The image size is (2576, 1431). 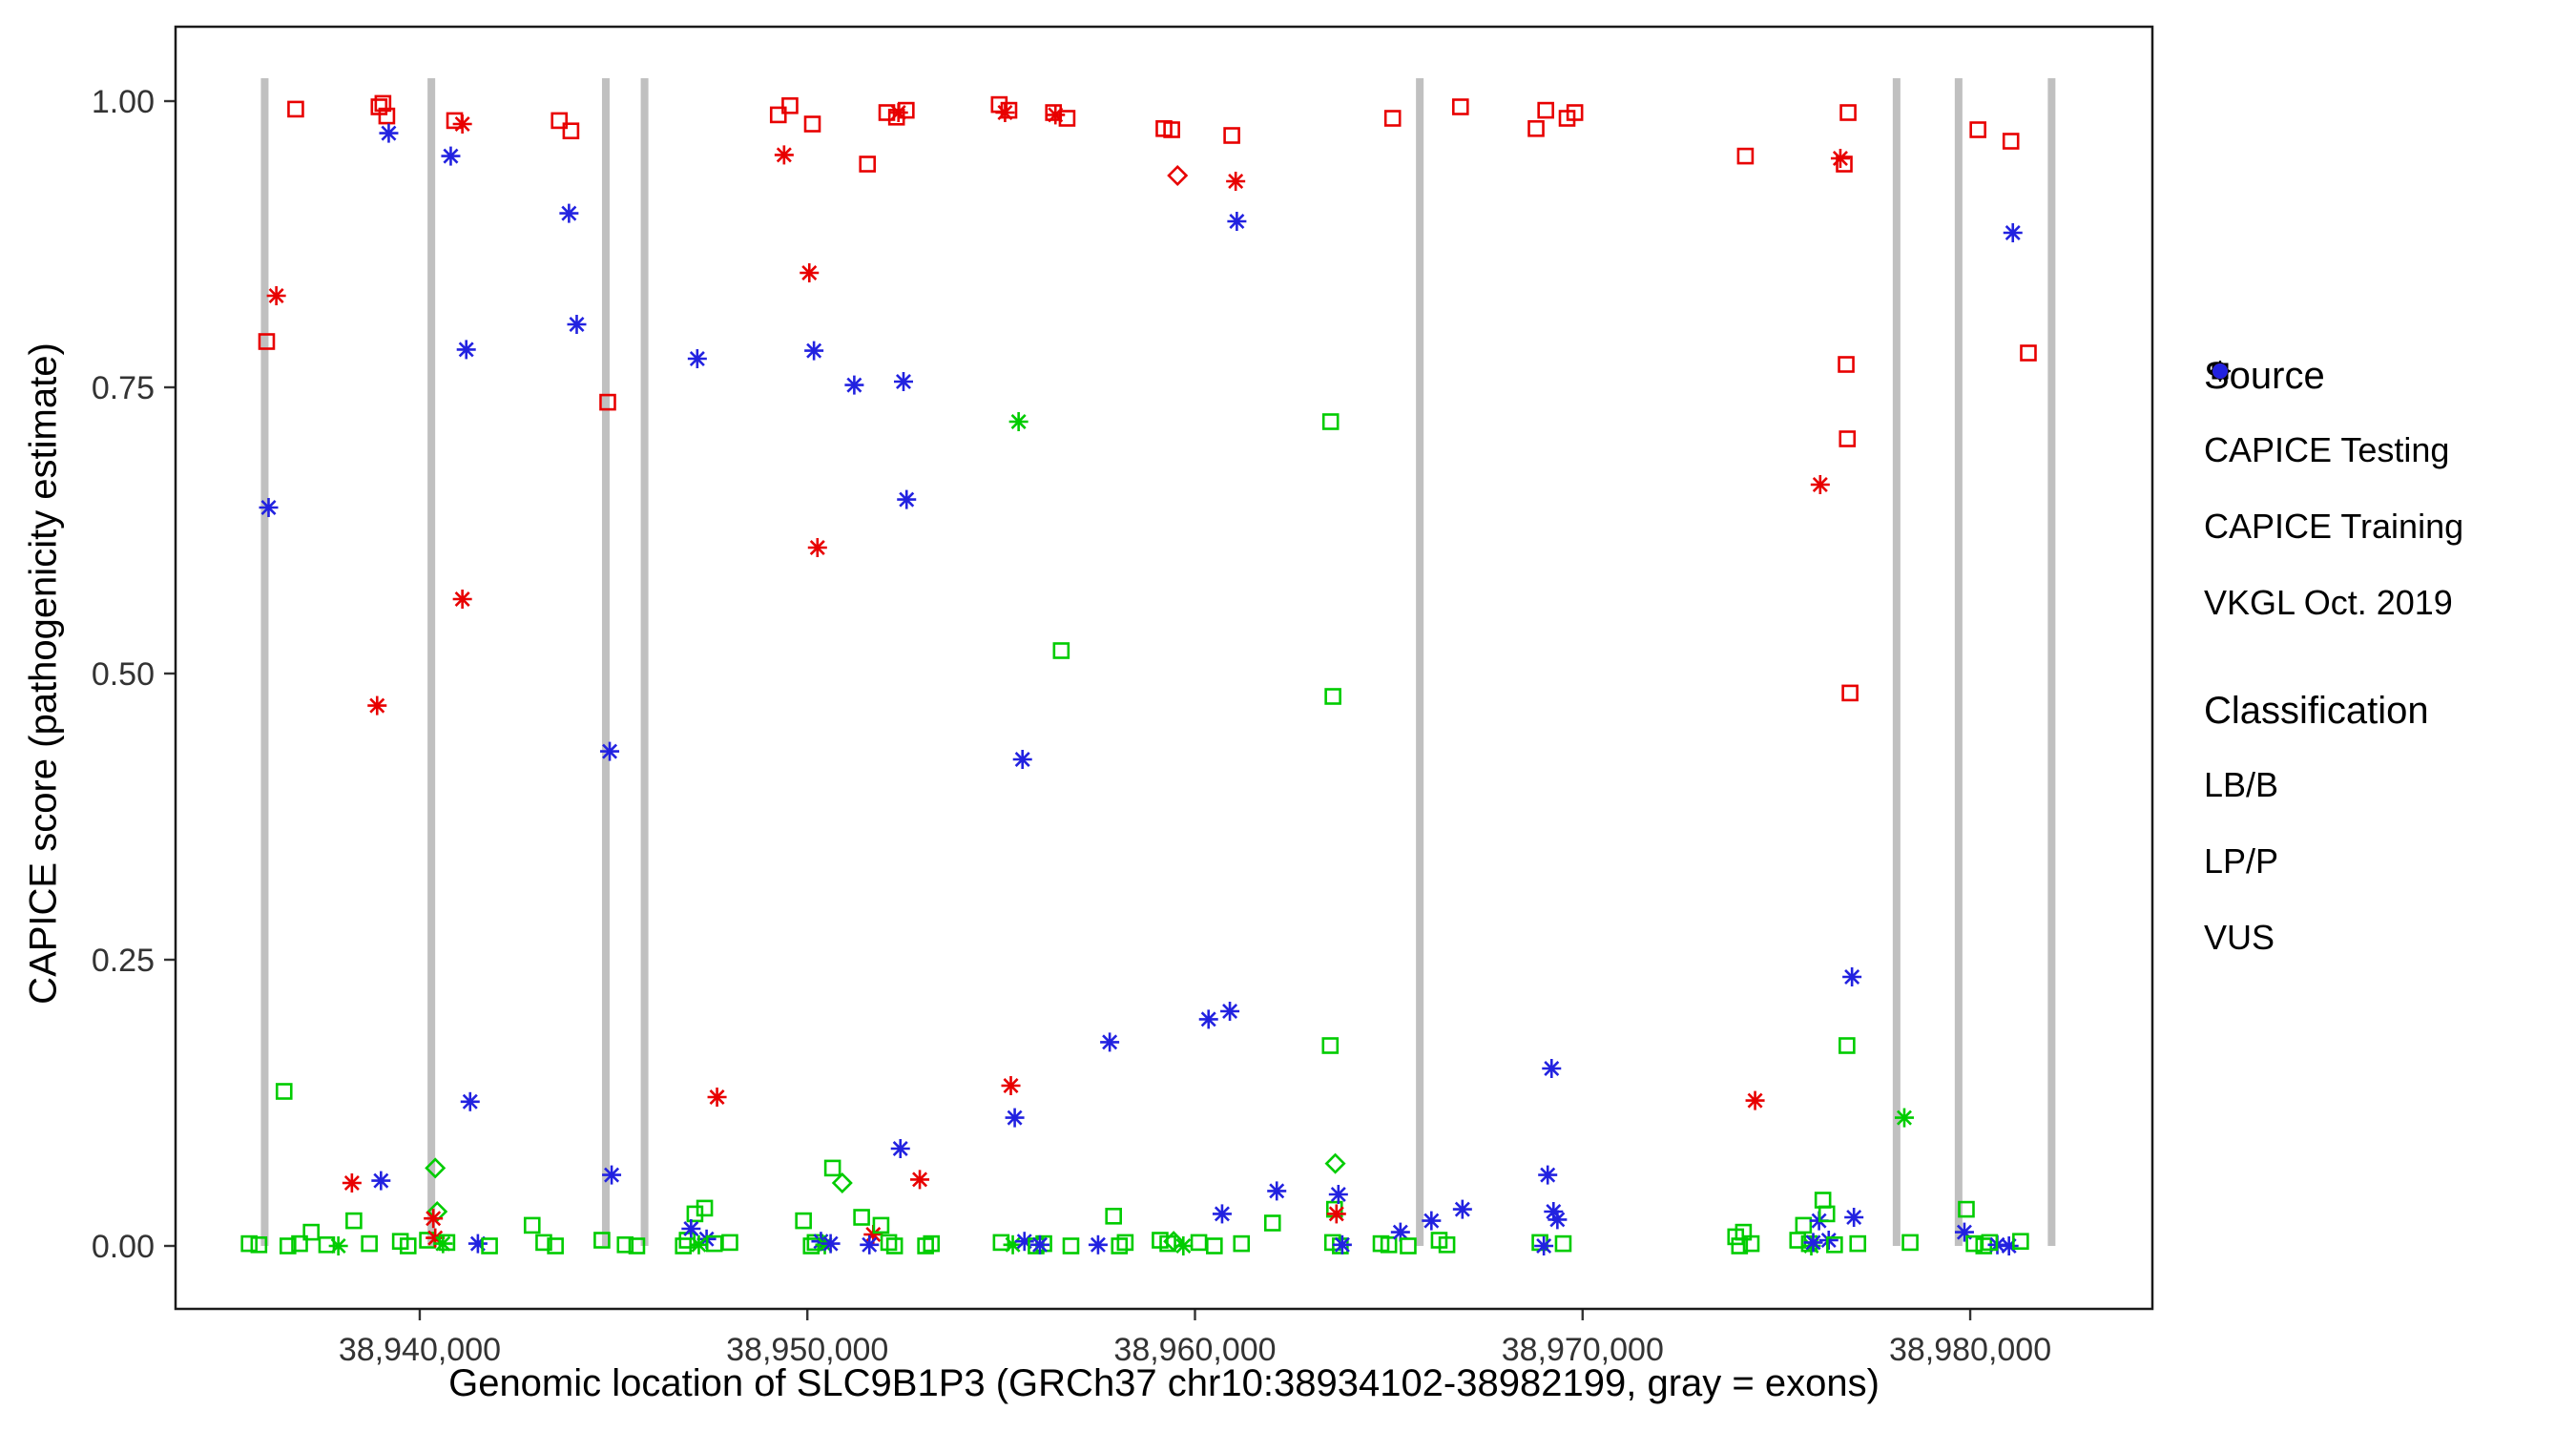 What do you see at coordinates (1583, 1350) in the screenshot?
I see `x-tick-label: 38,970,000` at bounding box center [1583, 1350].